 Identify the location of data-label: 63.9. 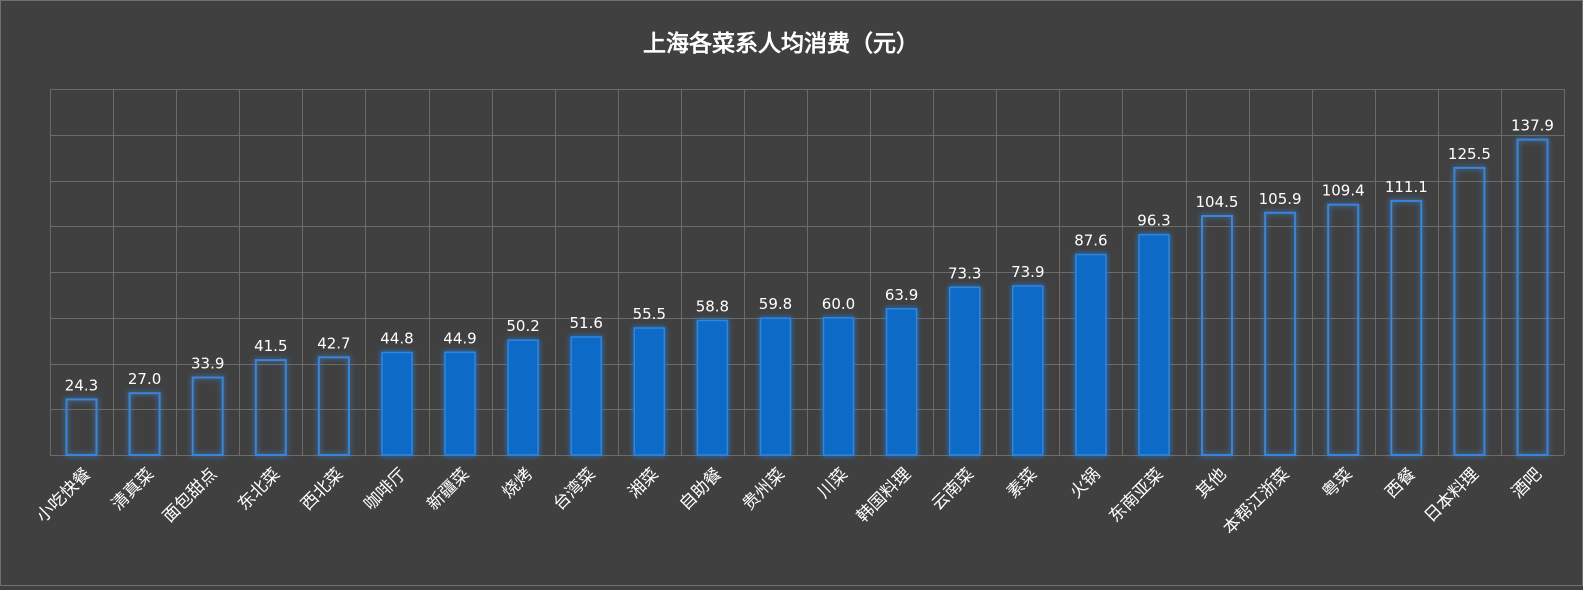
(901, 295).